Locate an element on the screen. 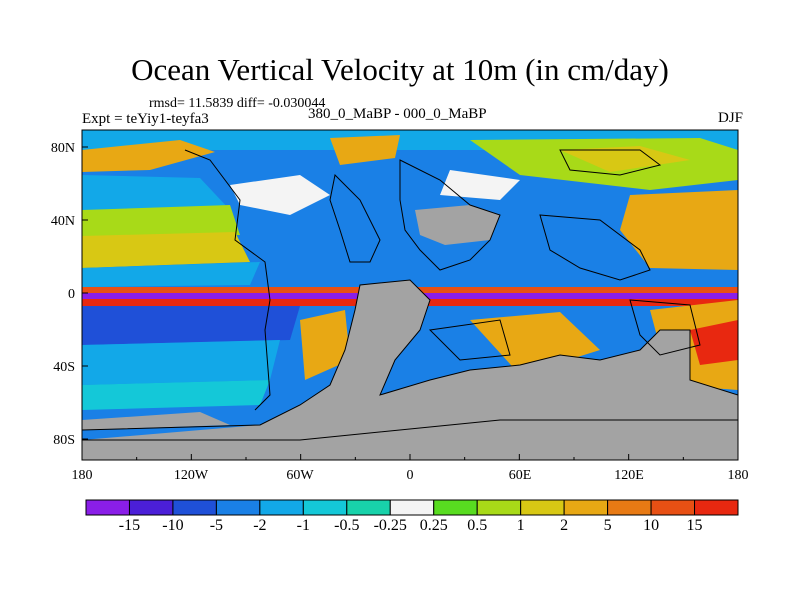 The width and height of the screenshot is (800, 600). coast-north-continent is located at coordinates (450, 215).